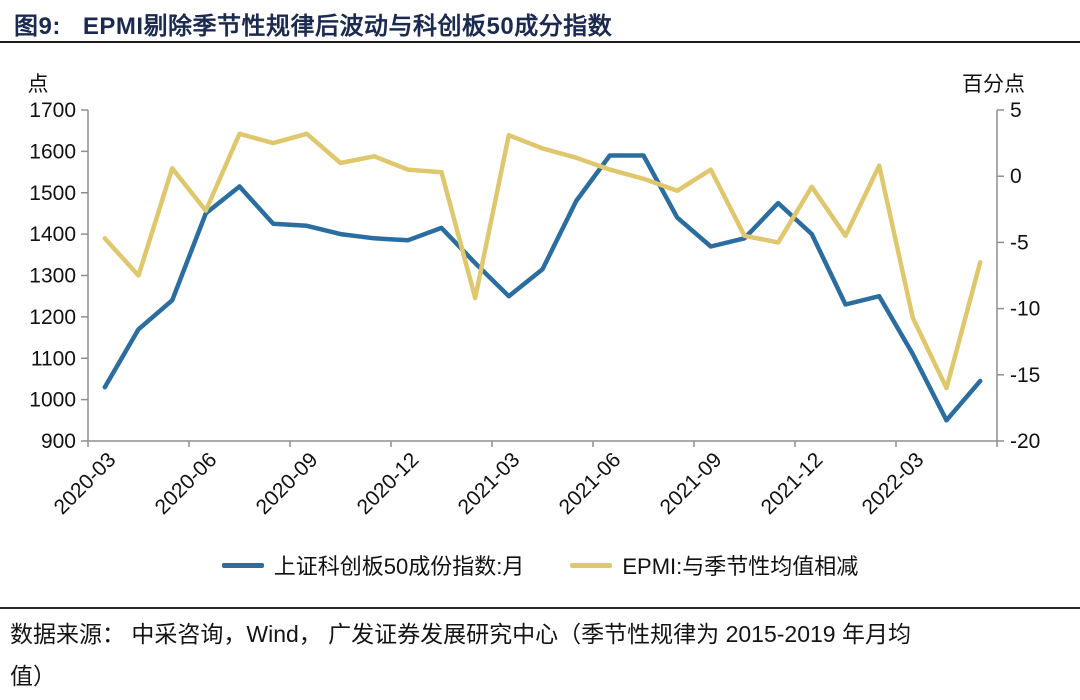  Describe the element at coordinates (590, 483) in the screenshot. I see `x-tick-label: 2021-06` at that location.